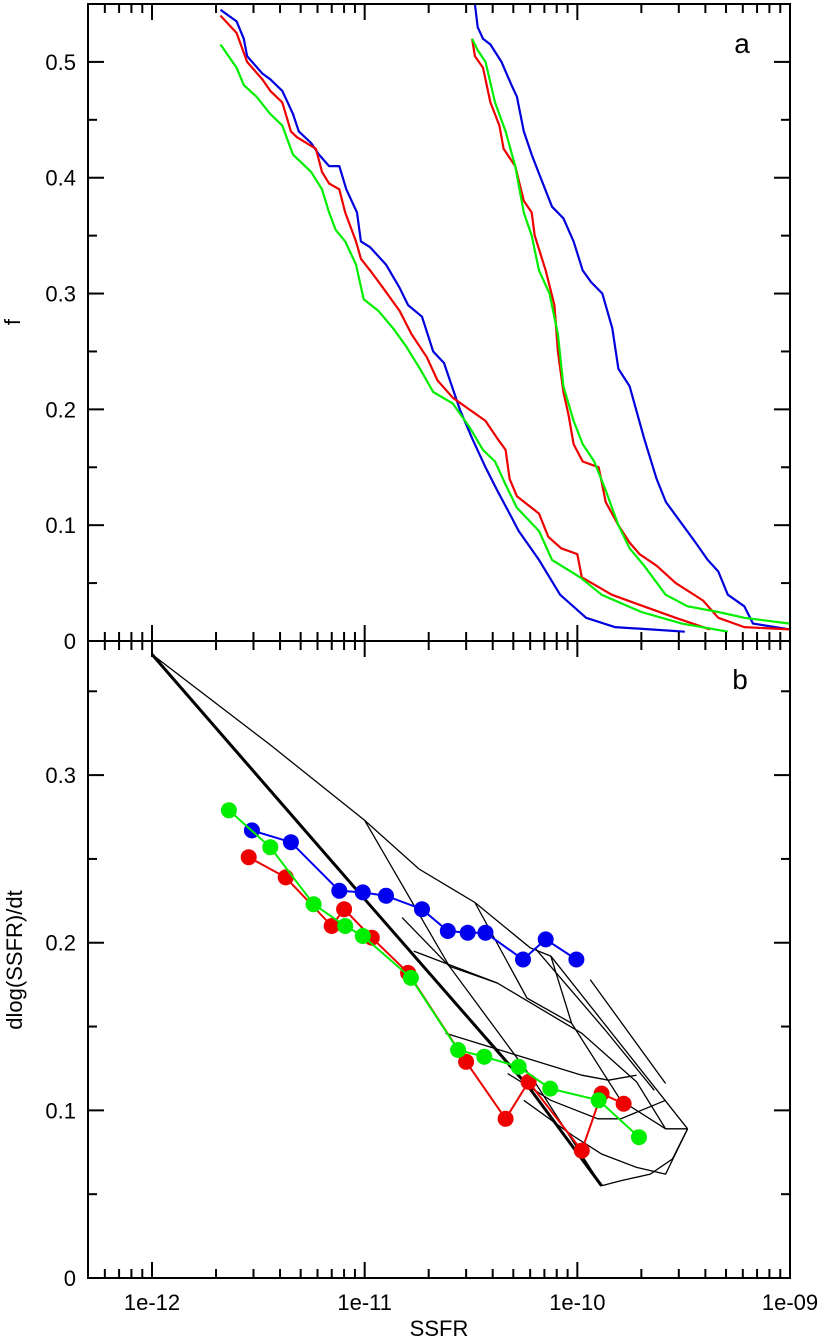 The width and height of the screenshot is (830, 1344). What do you see at coordinates (60, 294) in the screenshot?
I see `a-y-tick-label: 0.3` at bounding box center [60, 294].